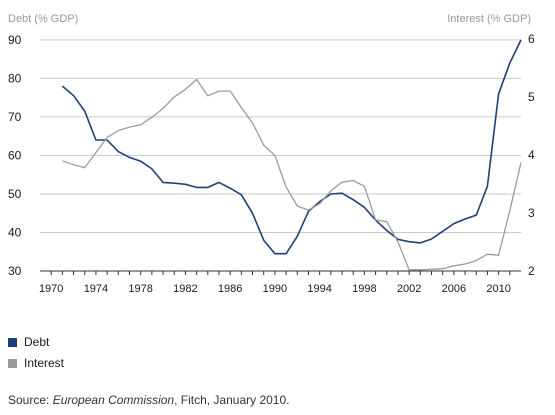  What do you see at coordinates (113, 400) in the screenshot?
I see `source-publisher: European Commission` at bounding box center [113, 400].